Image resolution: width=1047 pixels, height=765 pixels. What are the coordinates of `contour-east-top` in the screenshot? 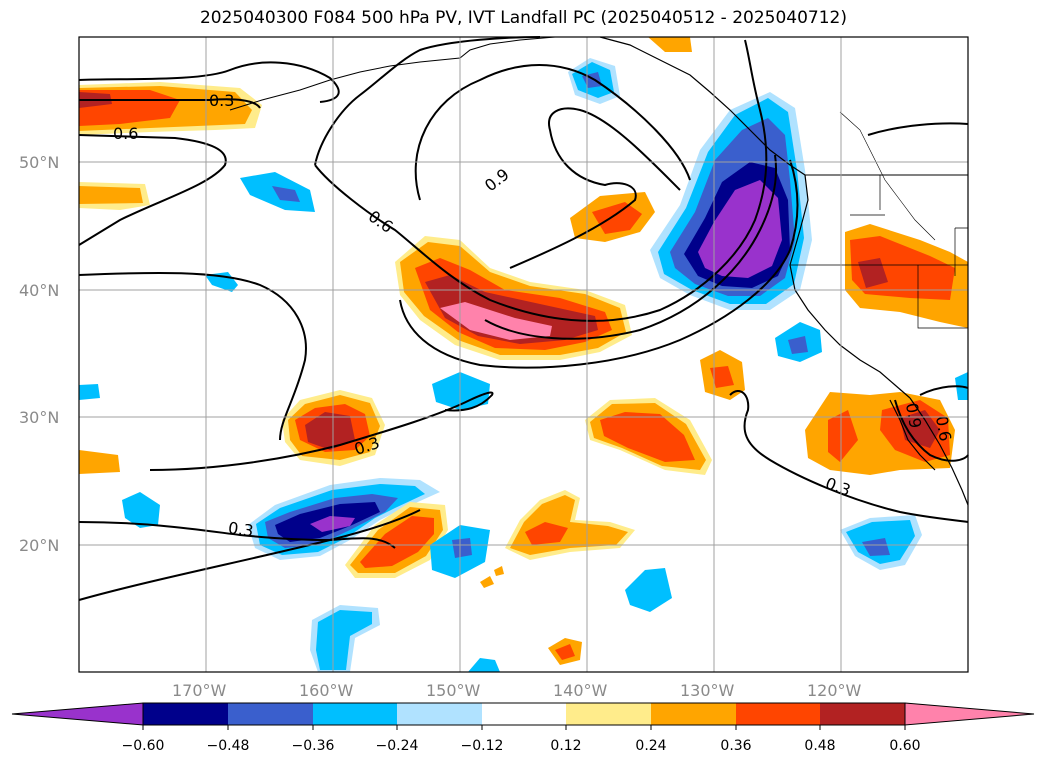 It's located at (918, 129).